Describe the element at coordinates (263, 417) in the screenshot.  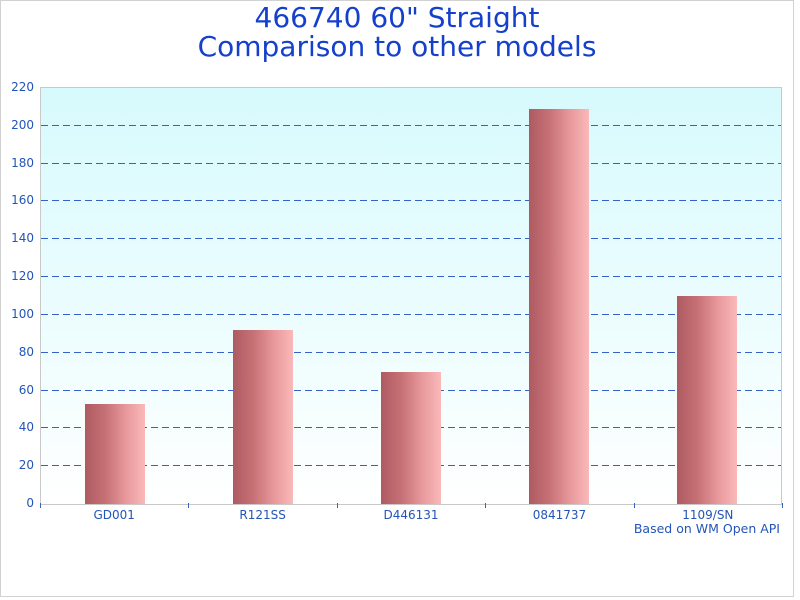
I see `bar-R121SS` at that location.